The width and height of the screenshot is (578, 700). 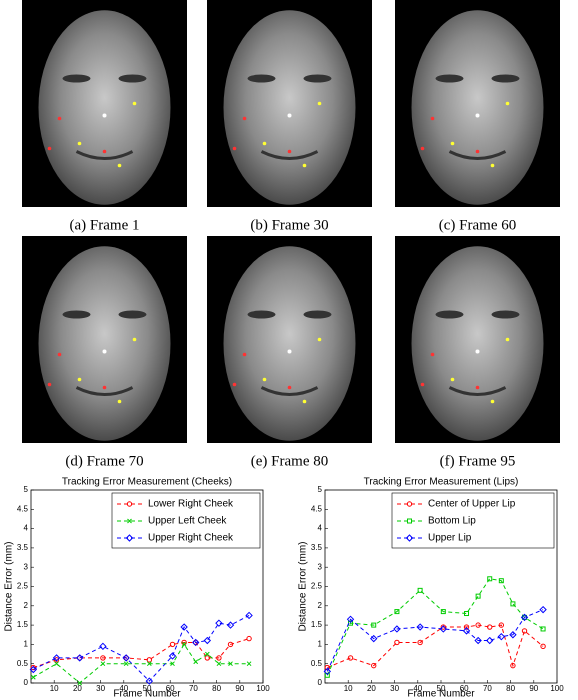 I want to click on legend-box, so click(x=186, y=520).